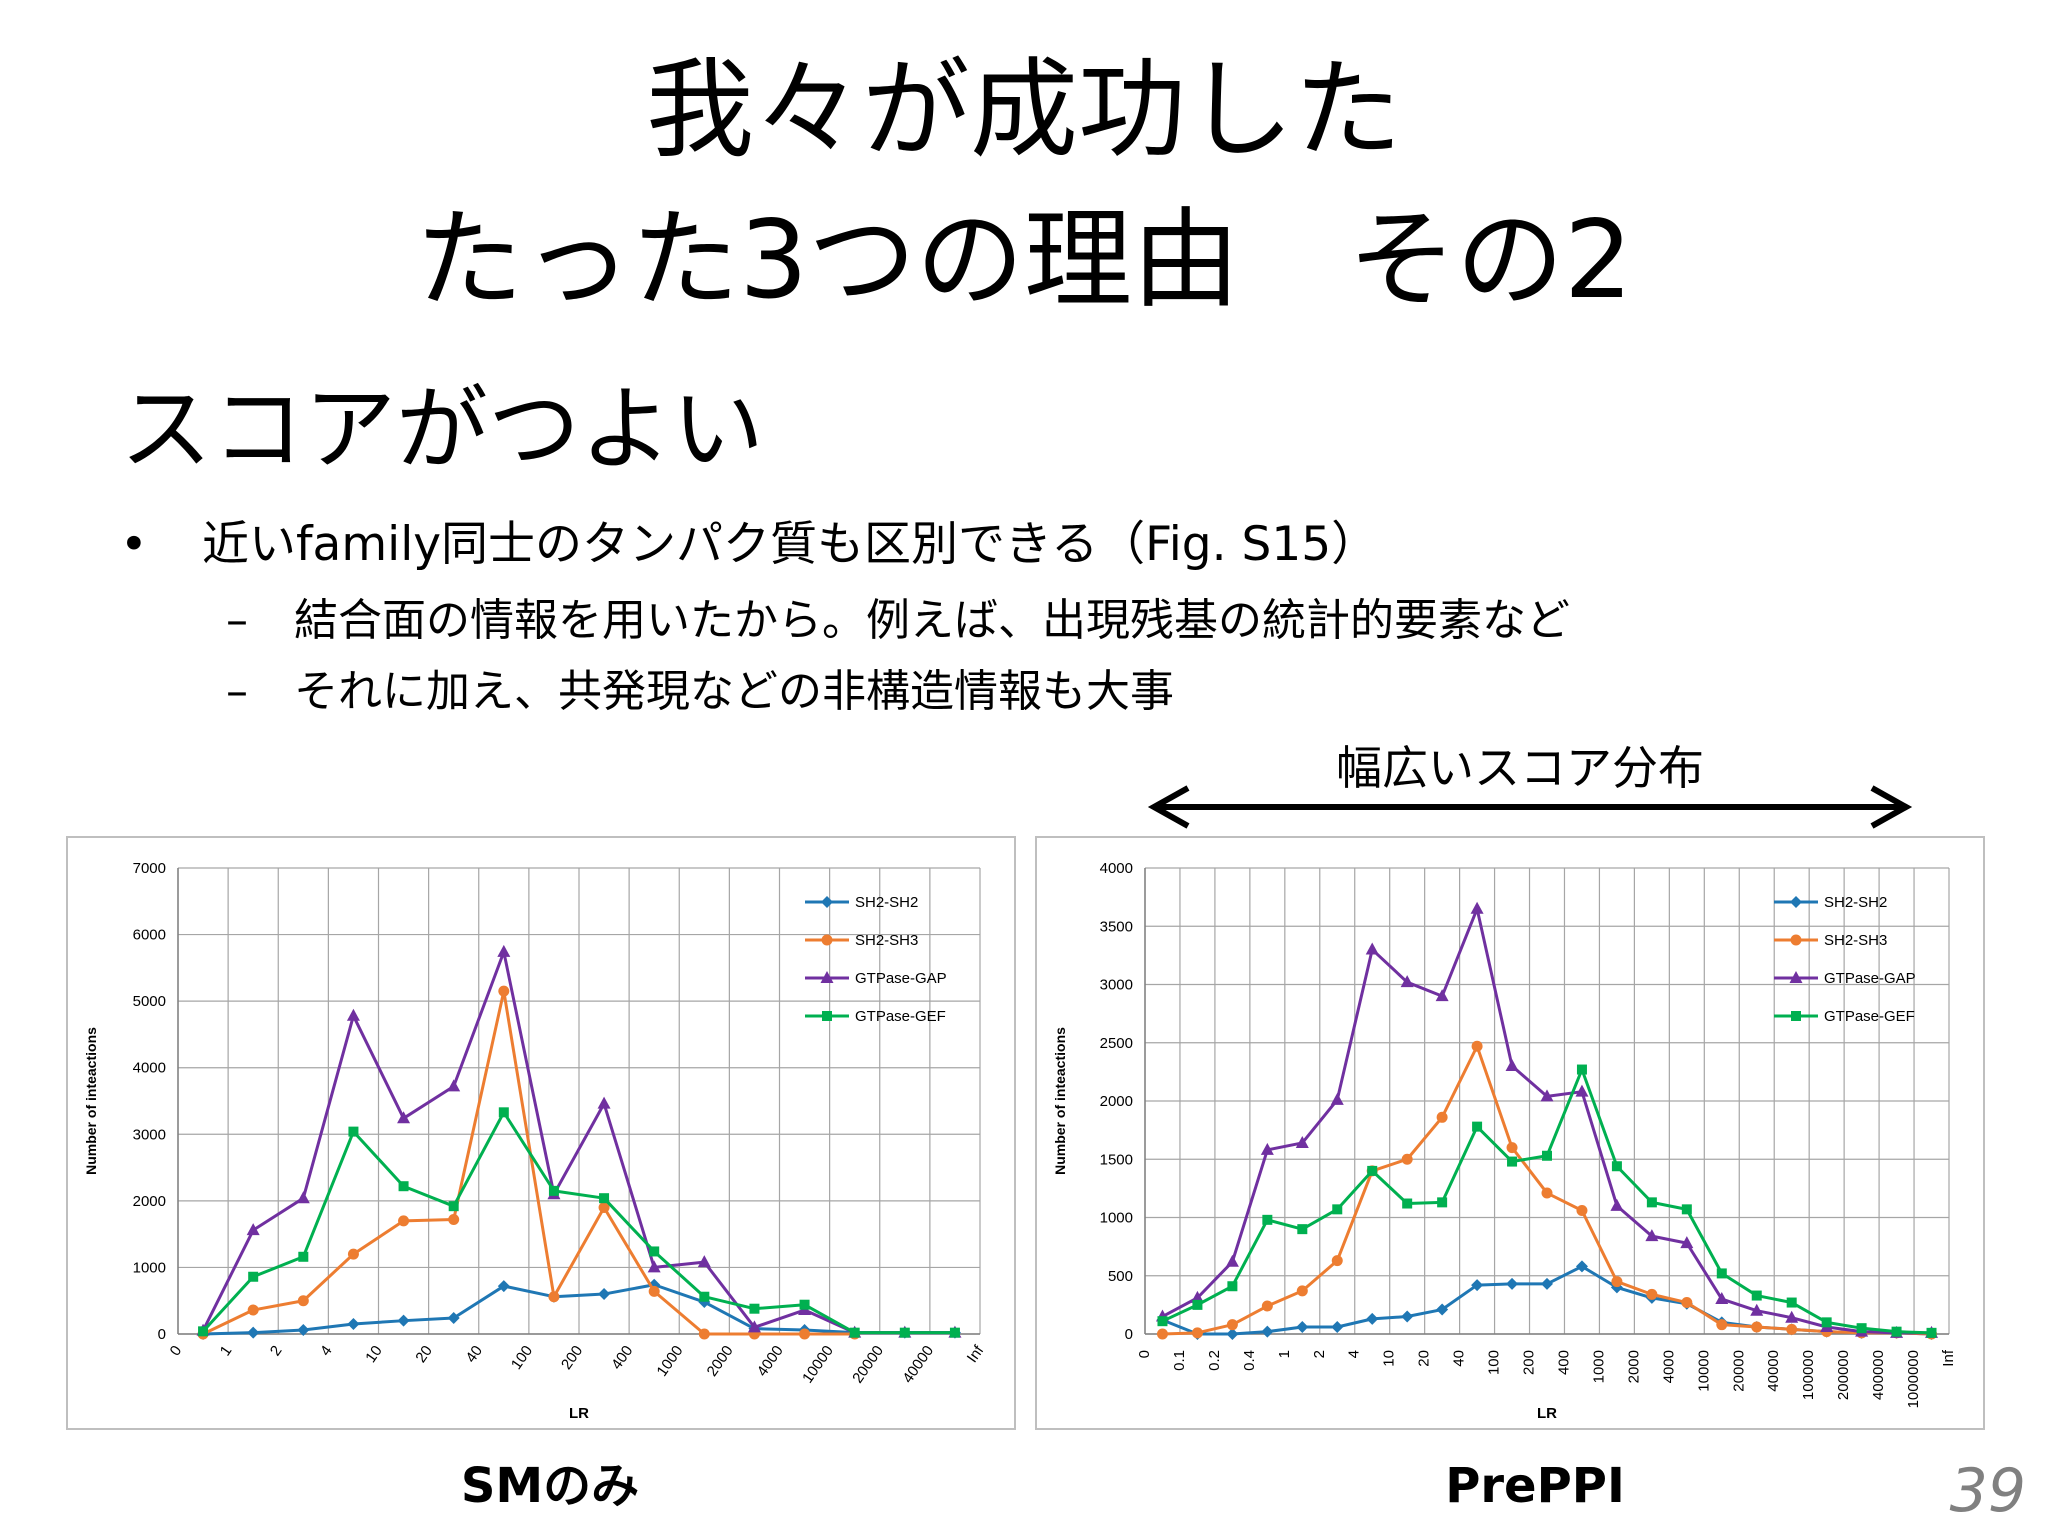 The height and width of the screenshot is (1536, 2048). Describe the element at coordinates (901, 978) in the screenshot. I see `legend-label: GTPase-GAP` at that location.